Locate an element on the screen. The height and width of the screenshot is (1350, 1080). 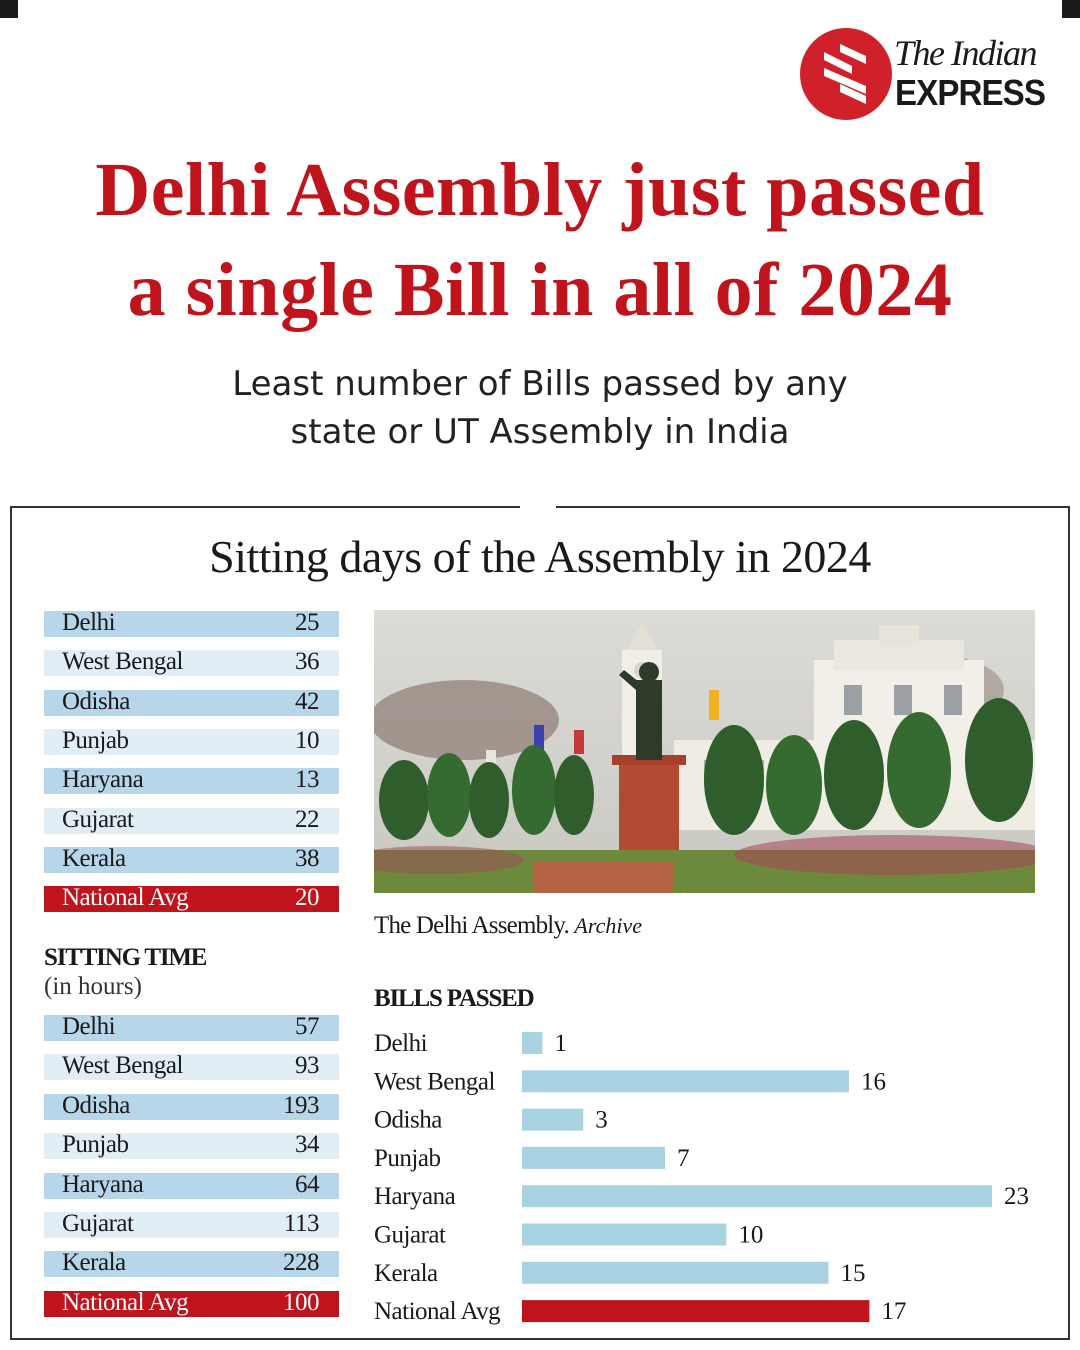
bills-category-label: Delhi is located at coordinates (401, 1043).